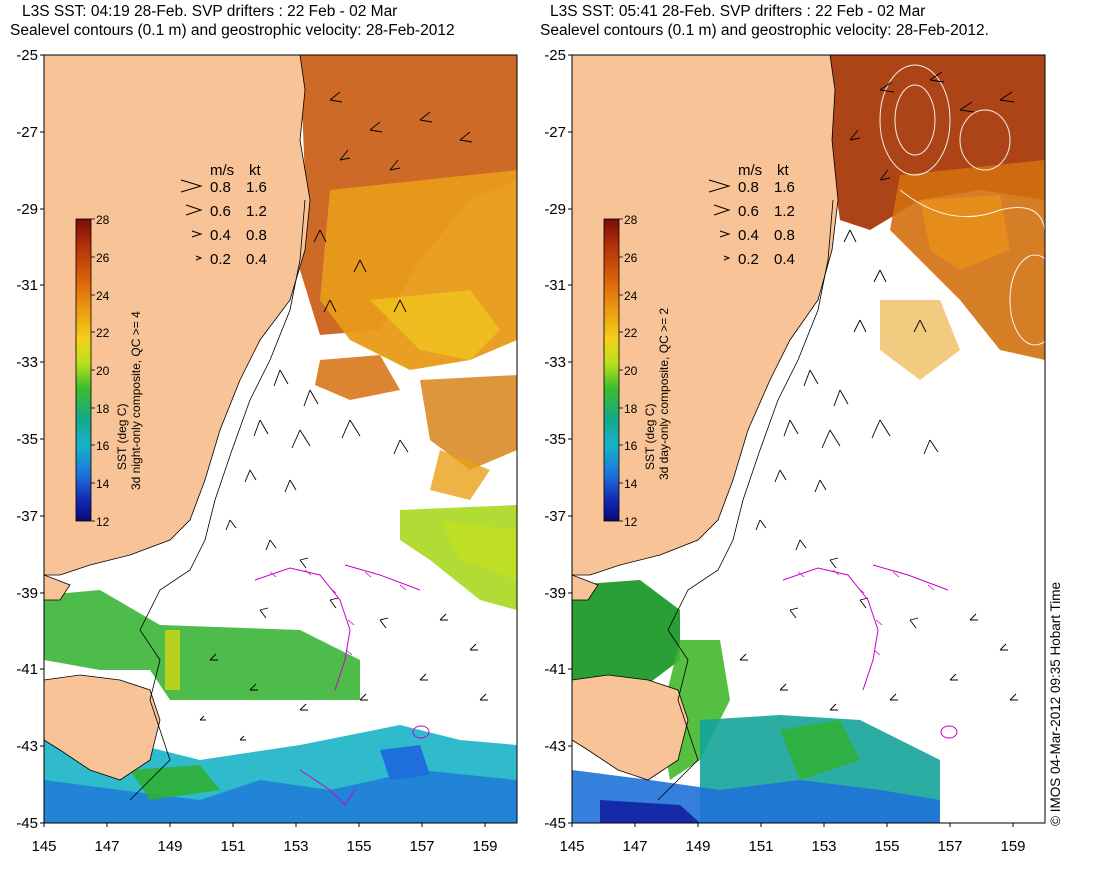 The image size is (1100, 870). Describe the element at coordinates (866, 612) in the screenshot. I see `right-drifter-markers` at that location.